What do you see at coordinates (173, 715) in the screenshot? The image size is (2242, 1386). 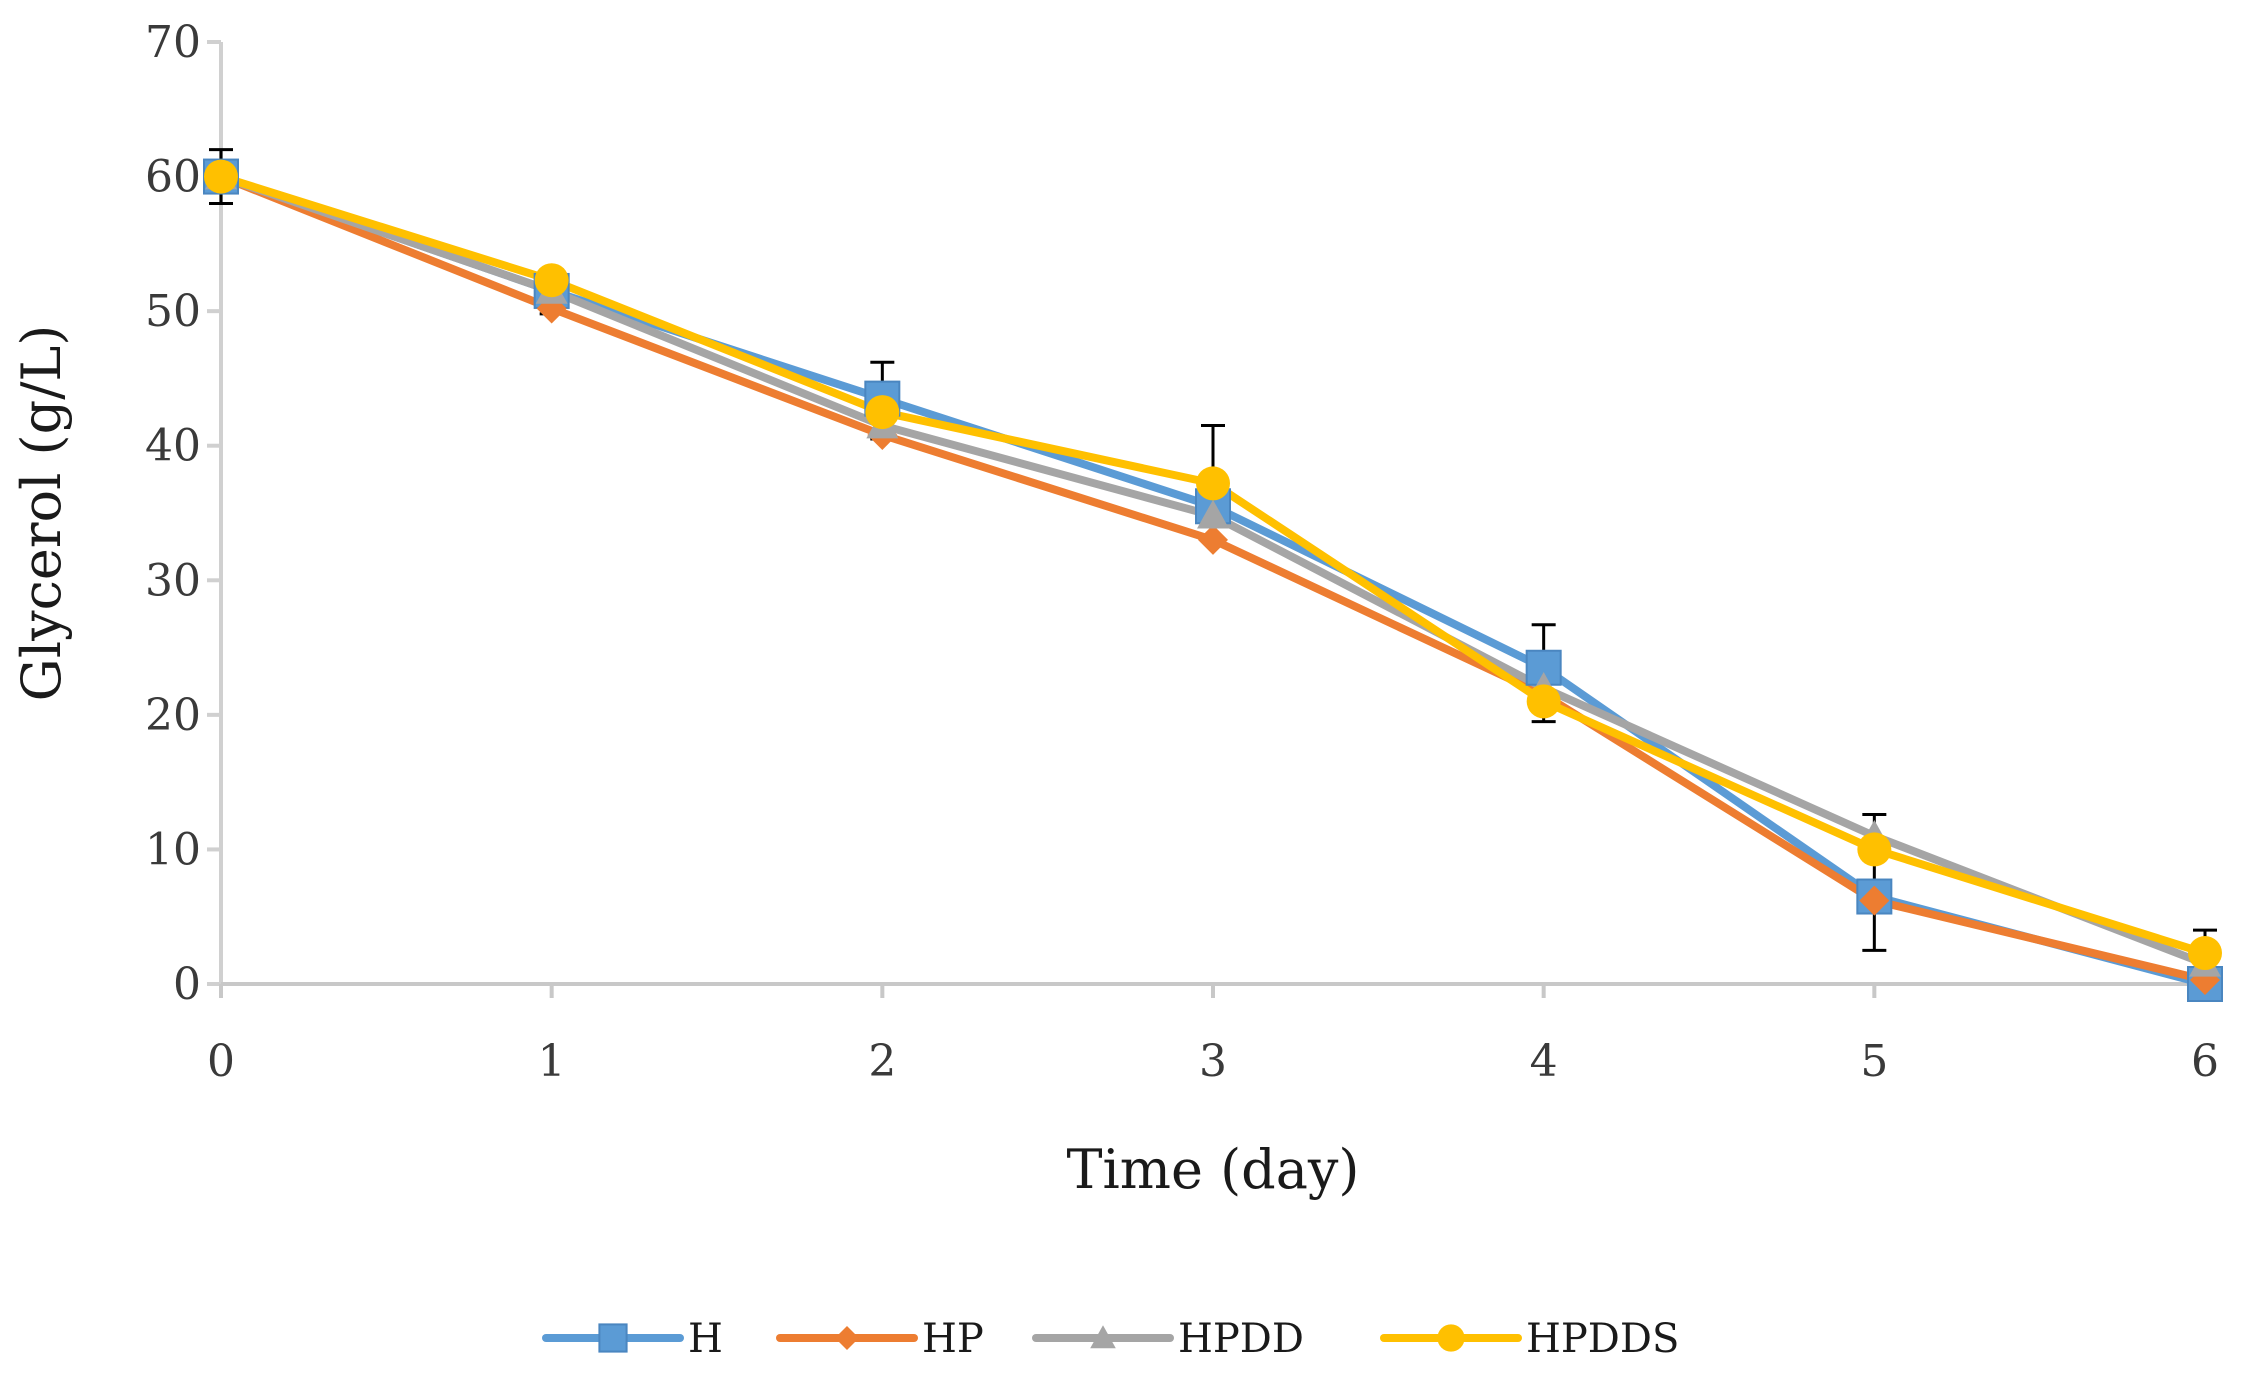 I see `y-tick-label: 20` at bounding box center [173, 715].